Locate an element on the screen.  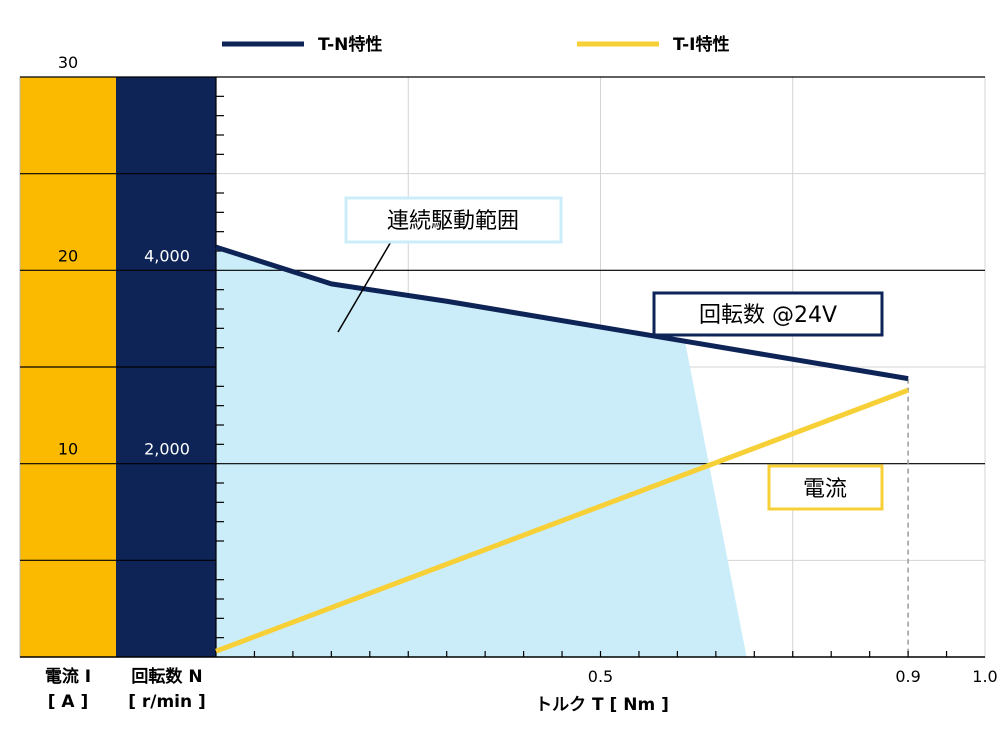
x-tick-label: 0.9 is located at coordinates (907, 676).